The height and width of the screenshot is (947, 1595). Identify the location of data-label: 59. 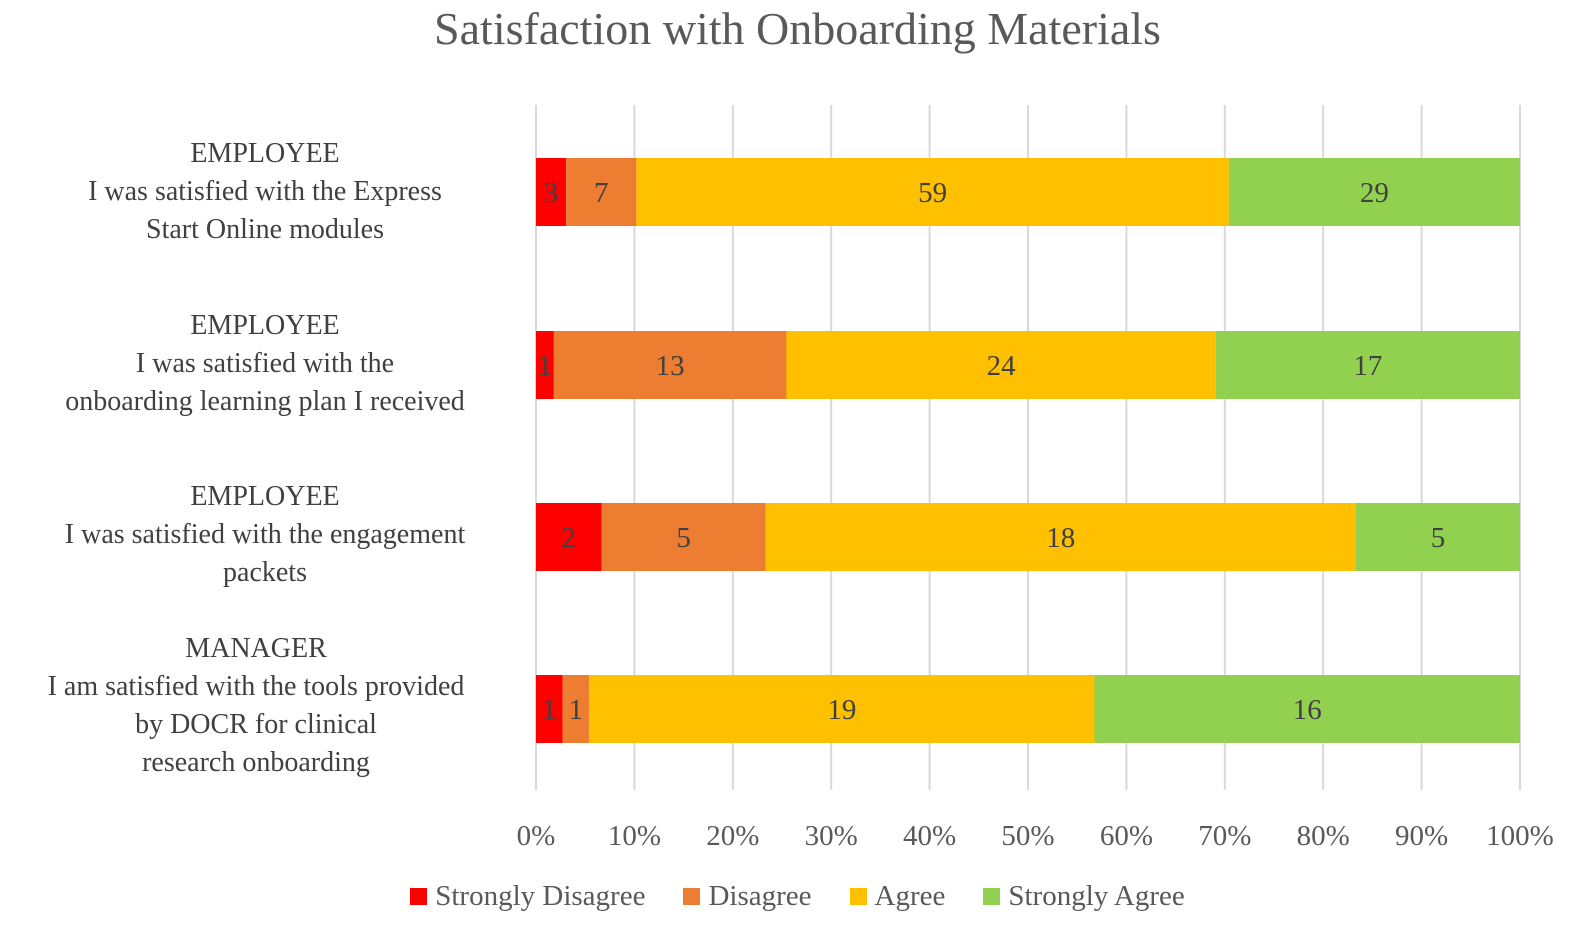
(932, 193).